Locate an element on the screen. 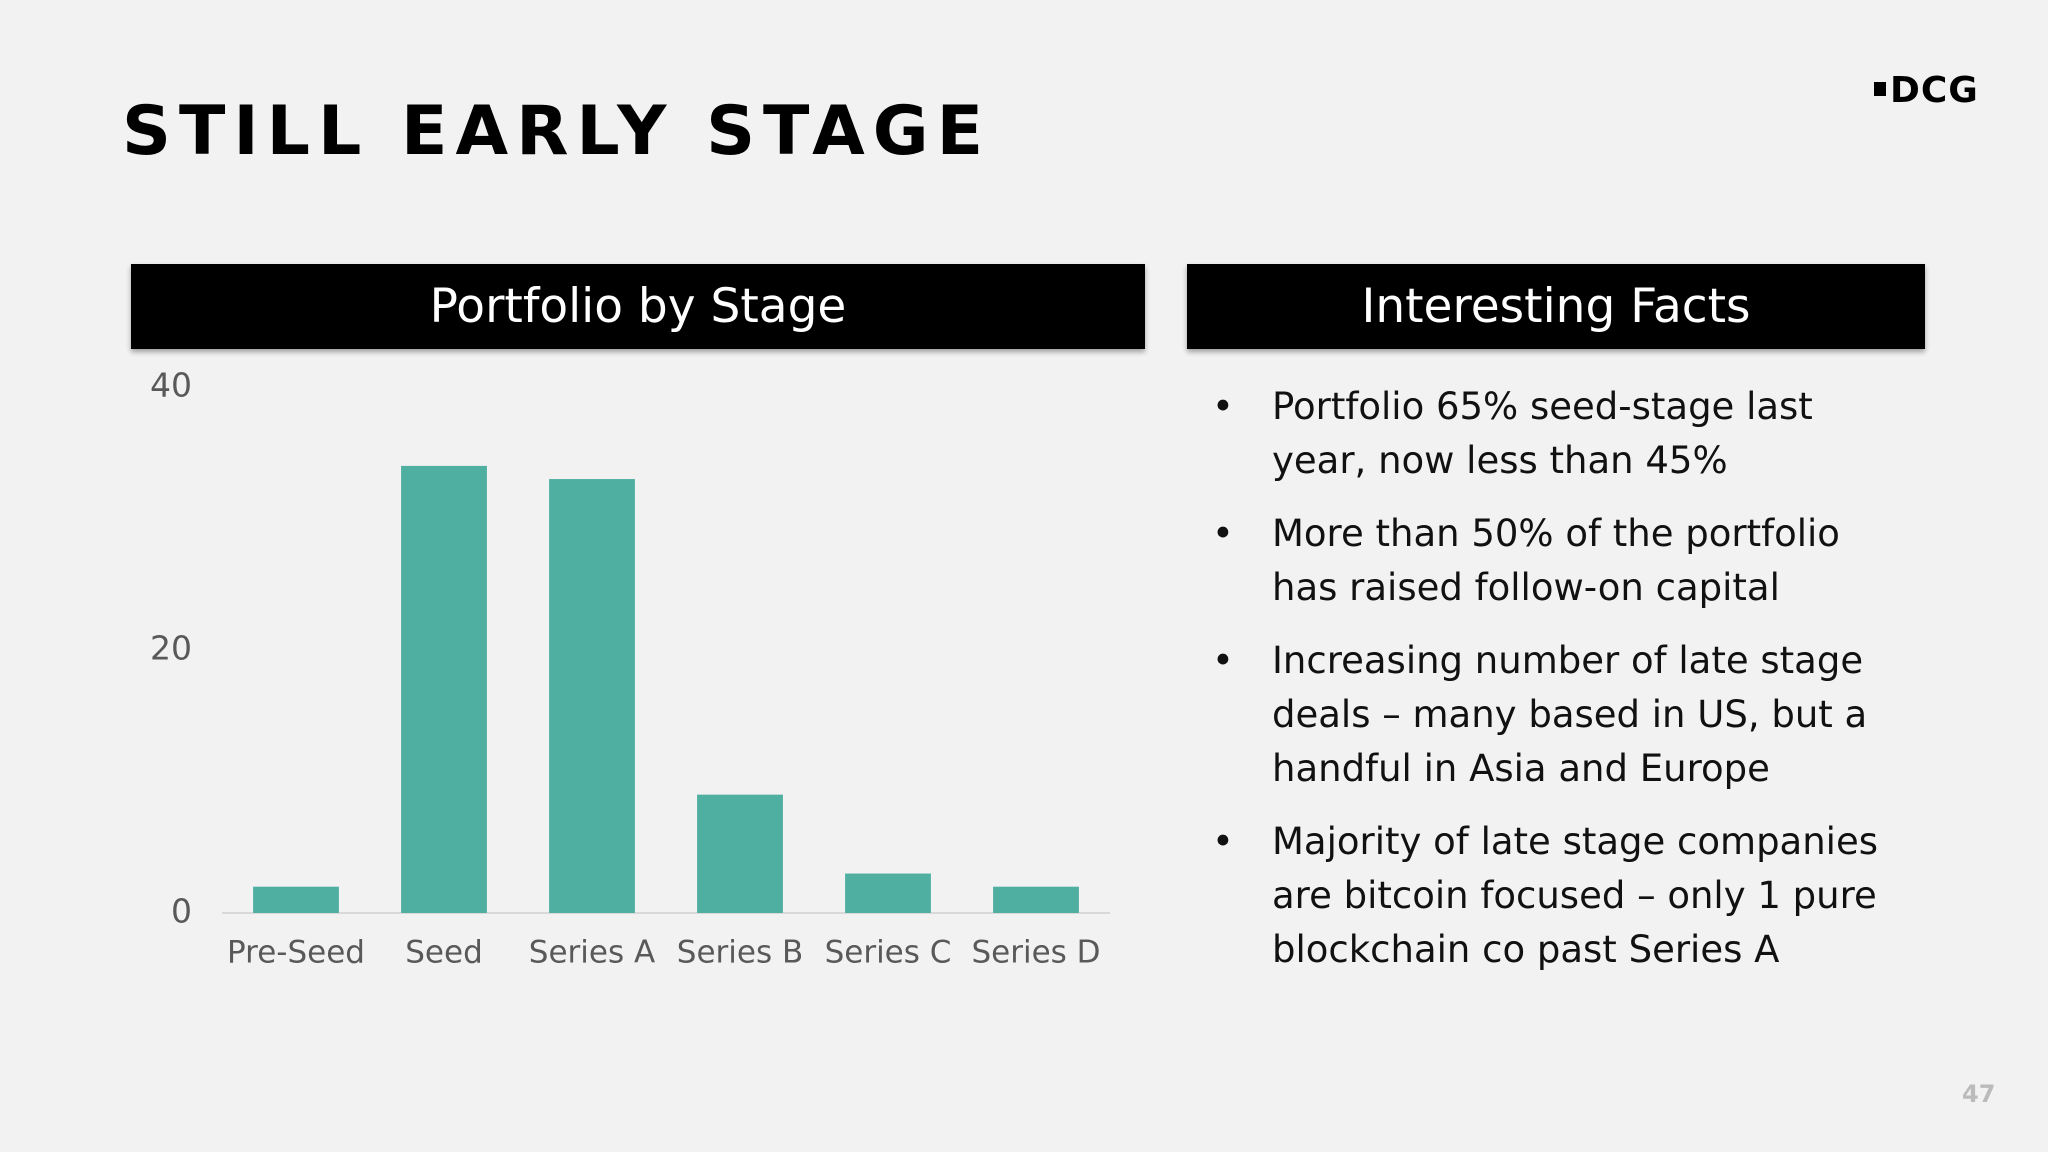  chart-header: Portfolio by Stage is located at coordinates (638, 306).